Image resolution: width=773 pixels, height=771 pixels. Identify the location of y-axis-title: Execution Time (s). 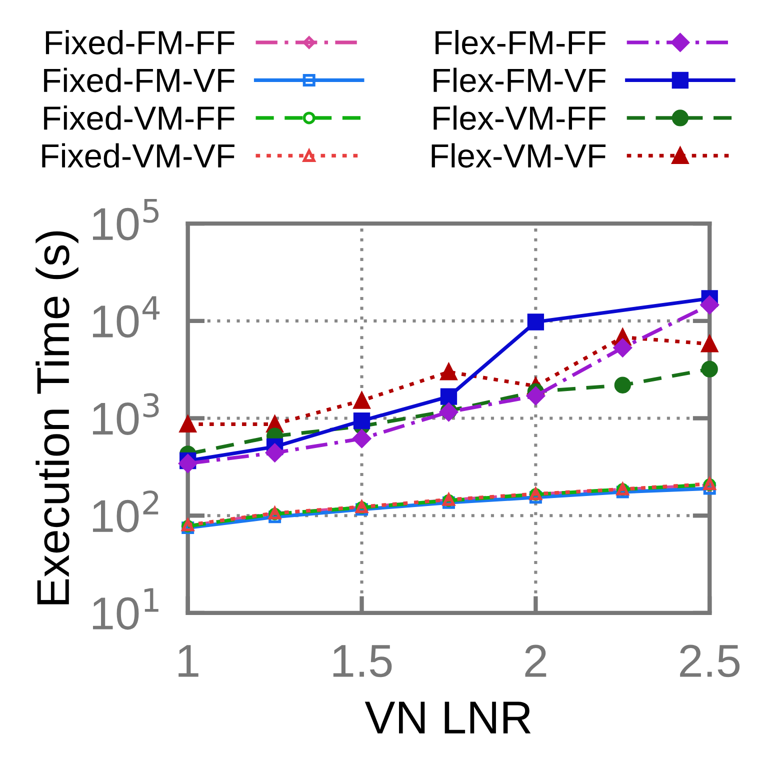
(57, 417).